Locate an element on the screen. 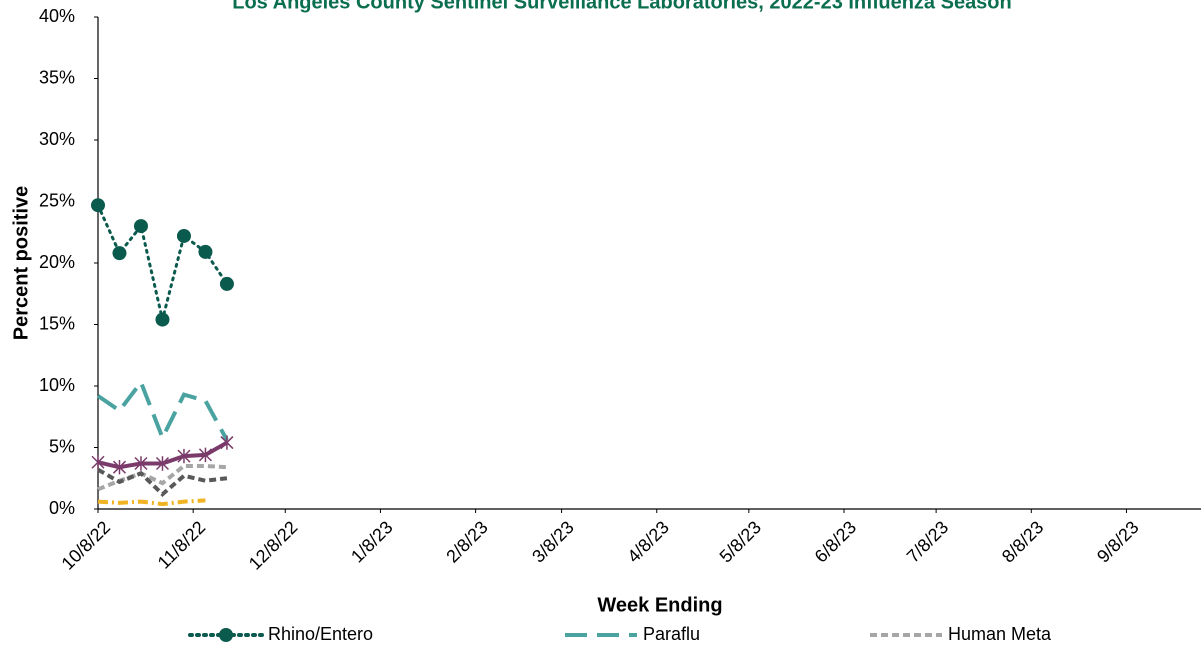 This screenshot has height=649, width=1201. x-tick-label: 5/8/23 is located at coordinates (741, 542).